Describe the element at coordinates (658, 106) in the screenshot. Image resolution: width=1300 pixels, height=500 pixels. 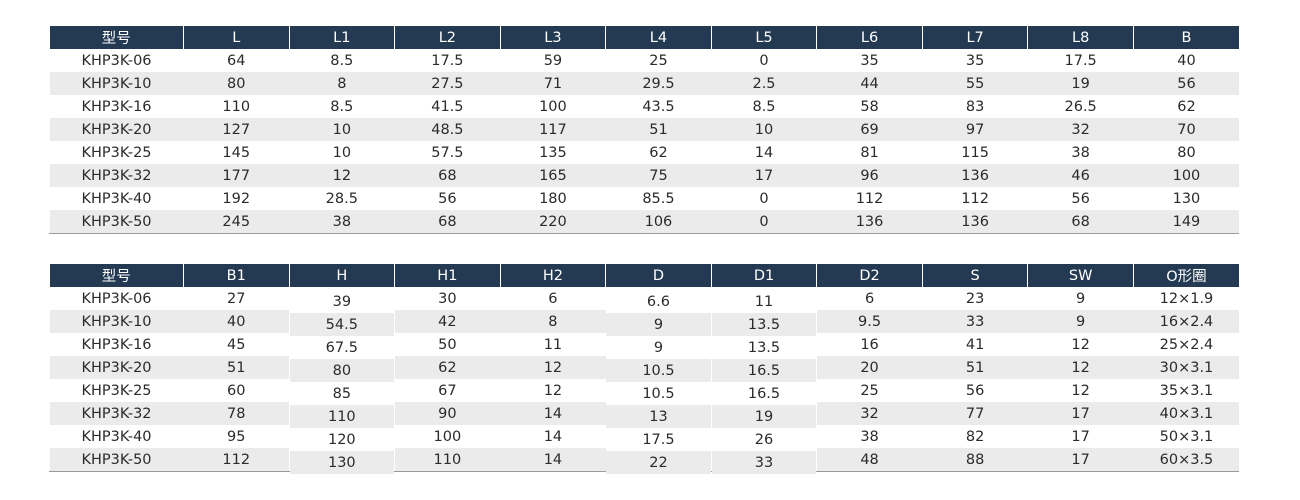
I see `value-cell: 43.5` at that location.